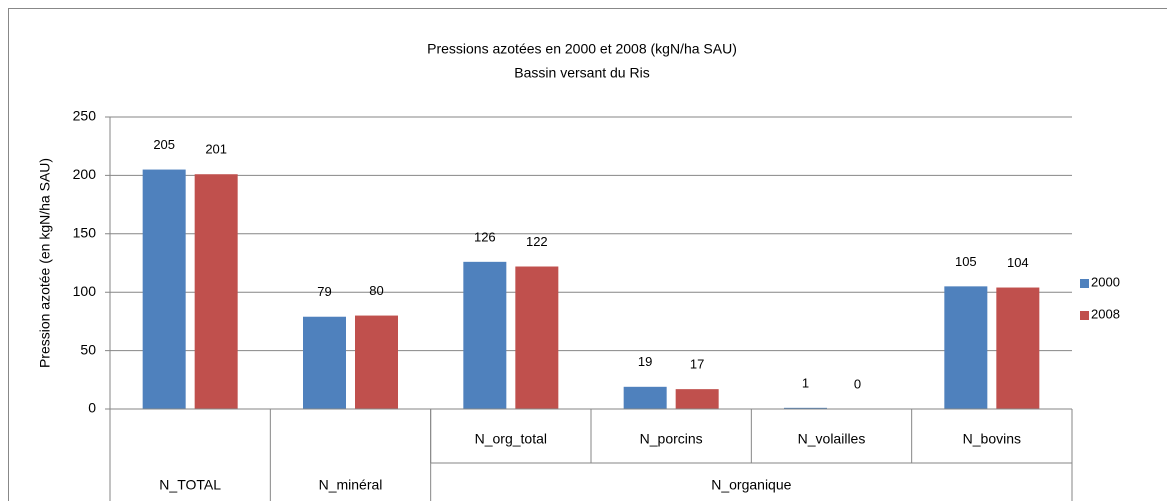 This screenshot has width=1167, height=501. I want to click on y-axis-label: Pression azotée (en kgN/ha SAU), so click(45, 263).